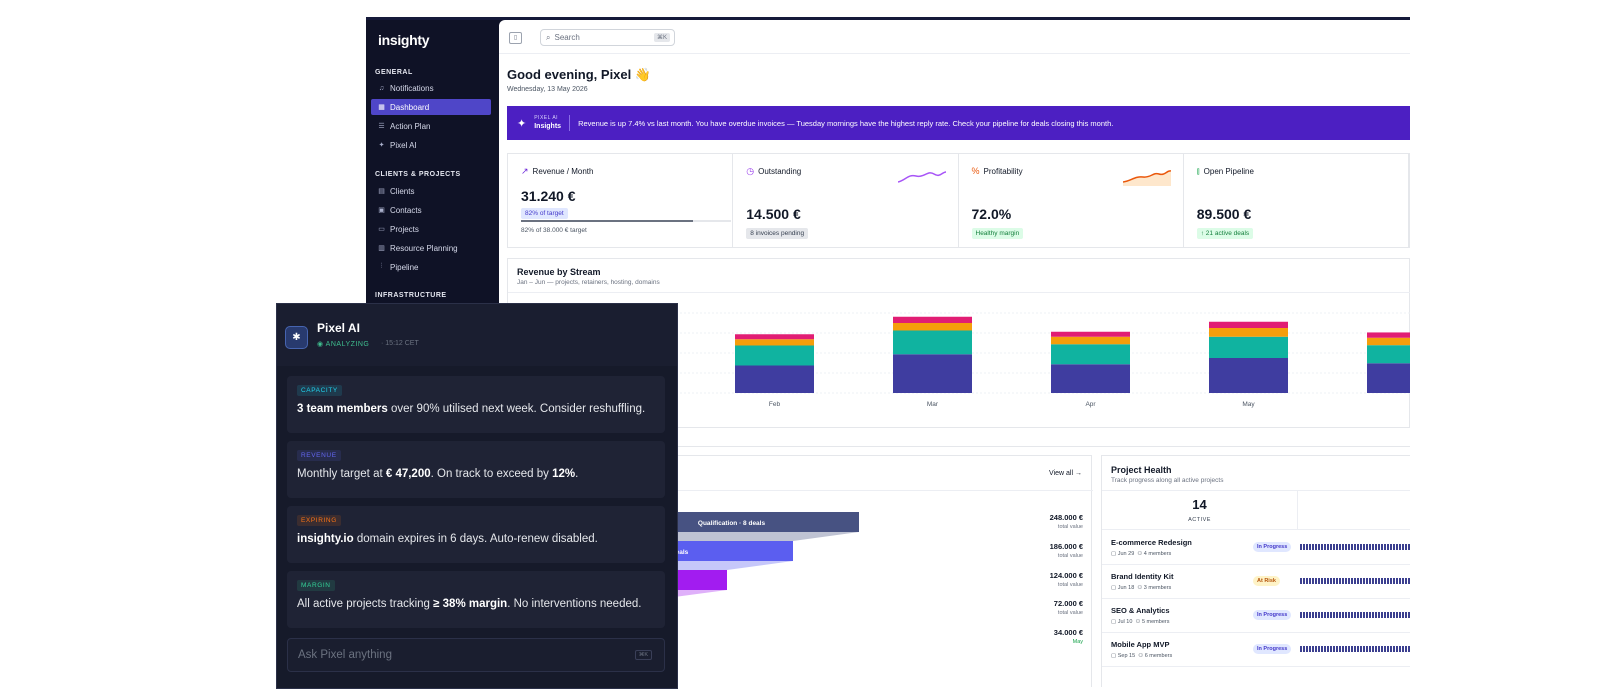  I want to click on ask-shortcut: ⌘K, so click(643, 655).